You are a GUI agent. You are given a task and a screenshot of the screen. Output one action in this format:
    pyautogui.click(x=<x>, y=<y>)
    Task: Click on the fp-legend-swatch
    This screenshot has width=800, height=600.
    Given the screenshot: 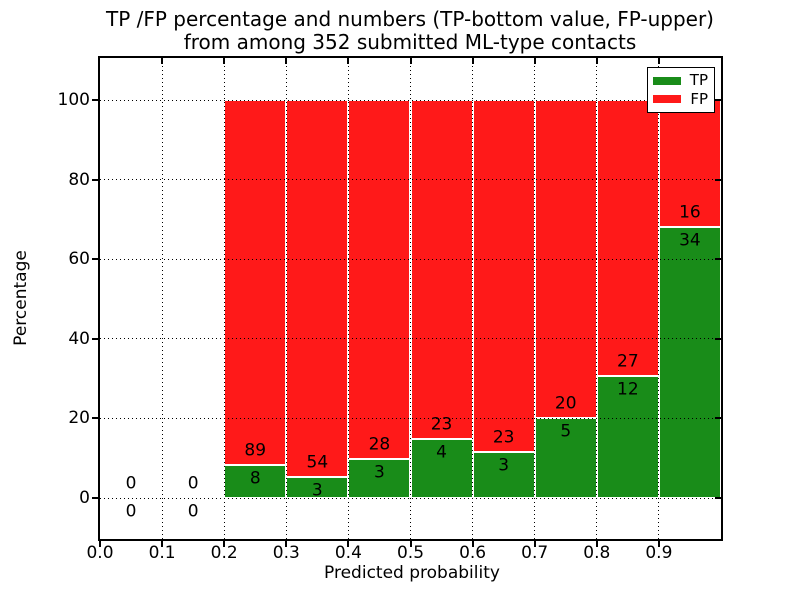 What is the action you would take?
    pyautogui.click(x=667, y=99)
    